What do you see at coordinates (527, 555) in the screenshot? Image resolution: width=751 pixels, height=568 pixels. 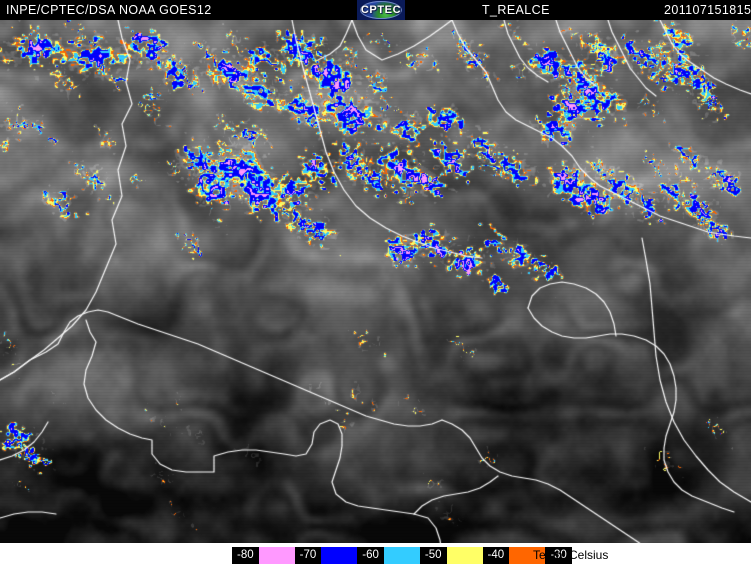 I see `legend-swatch-minus40` at bounding box center [527, 555].